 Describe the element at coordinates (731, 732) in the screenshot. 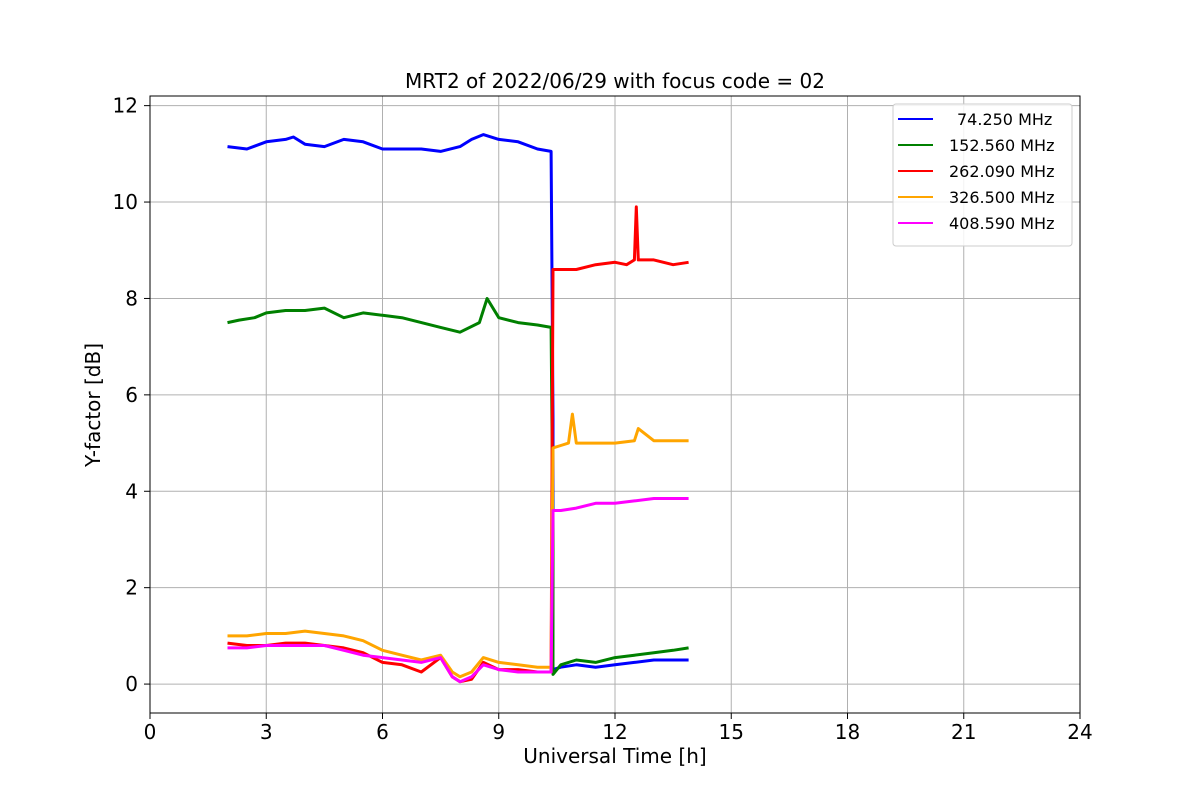

I see `x-tick-label: 15` at that location.